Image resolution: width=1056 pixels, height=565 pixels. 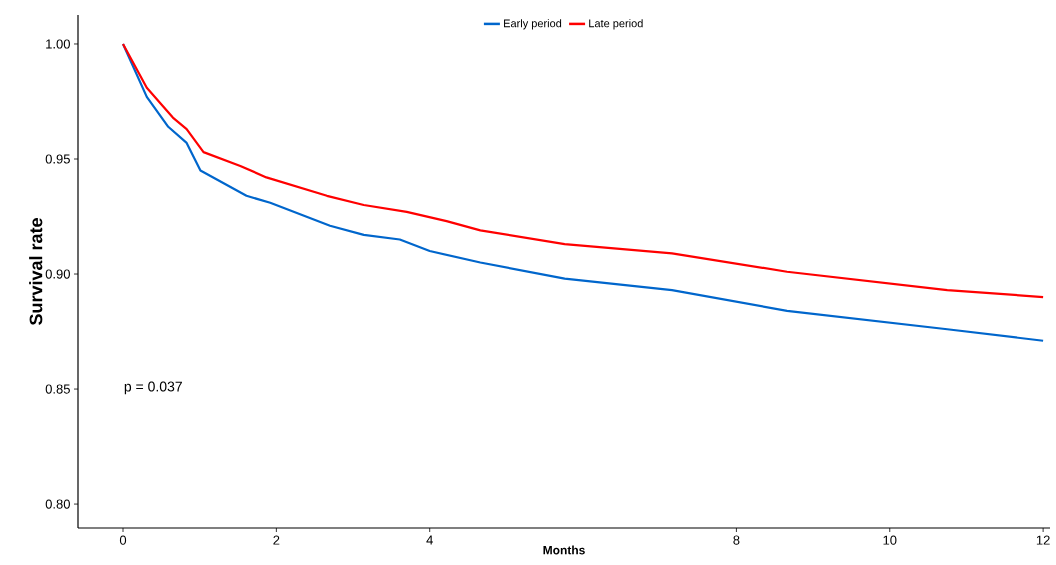 I want to click on x-axis-title: Months, so click(x=564, y=550).